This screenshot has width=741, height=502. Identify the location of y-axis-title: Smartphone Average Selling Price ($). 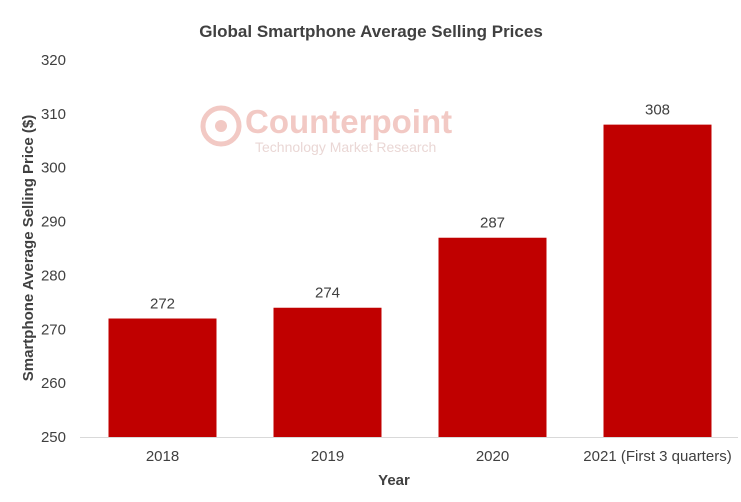
(28, 248).